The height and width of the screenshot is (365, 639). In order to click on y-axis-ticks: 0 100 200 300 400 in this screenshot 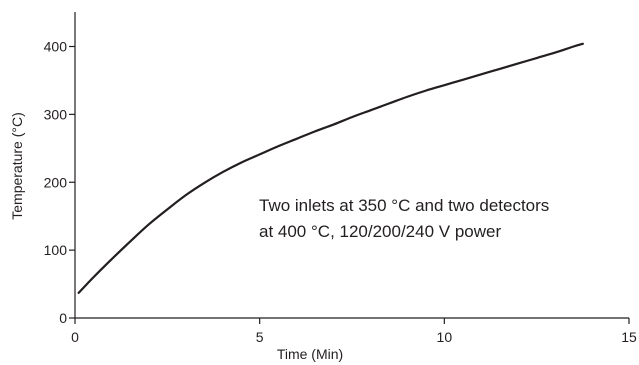, I will do `click(59, 182)`.